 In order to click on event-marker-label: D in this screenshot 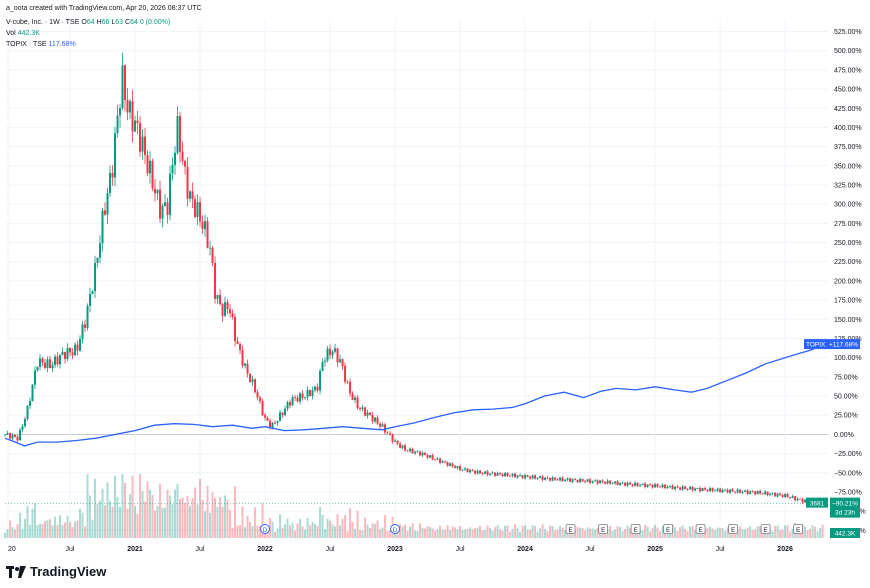, I will do `click(265, 531)`.